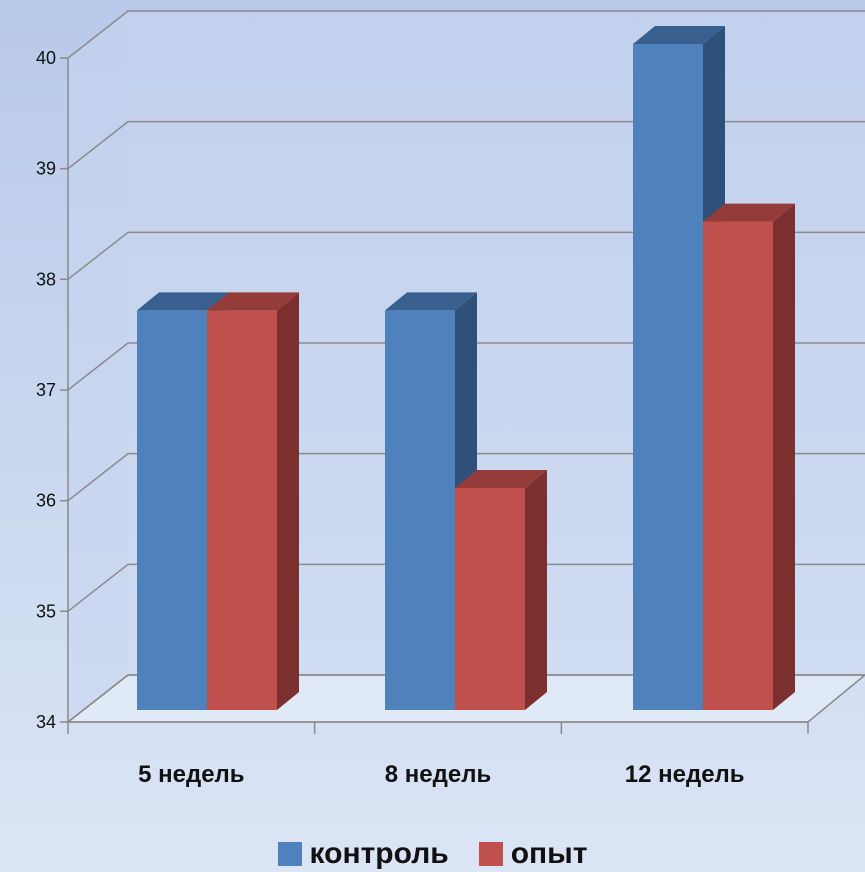 The width and height of the screenshot is (865, 872). Describe the element at coordinates (46, 611) in the screenshot. I see `y-tick-label: 35` at that location.